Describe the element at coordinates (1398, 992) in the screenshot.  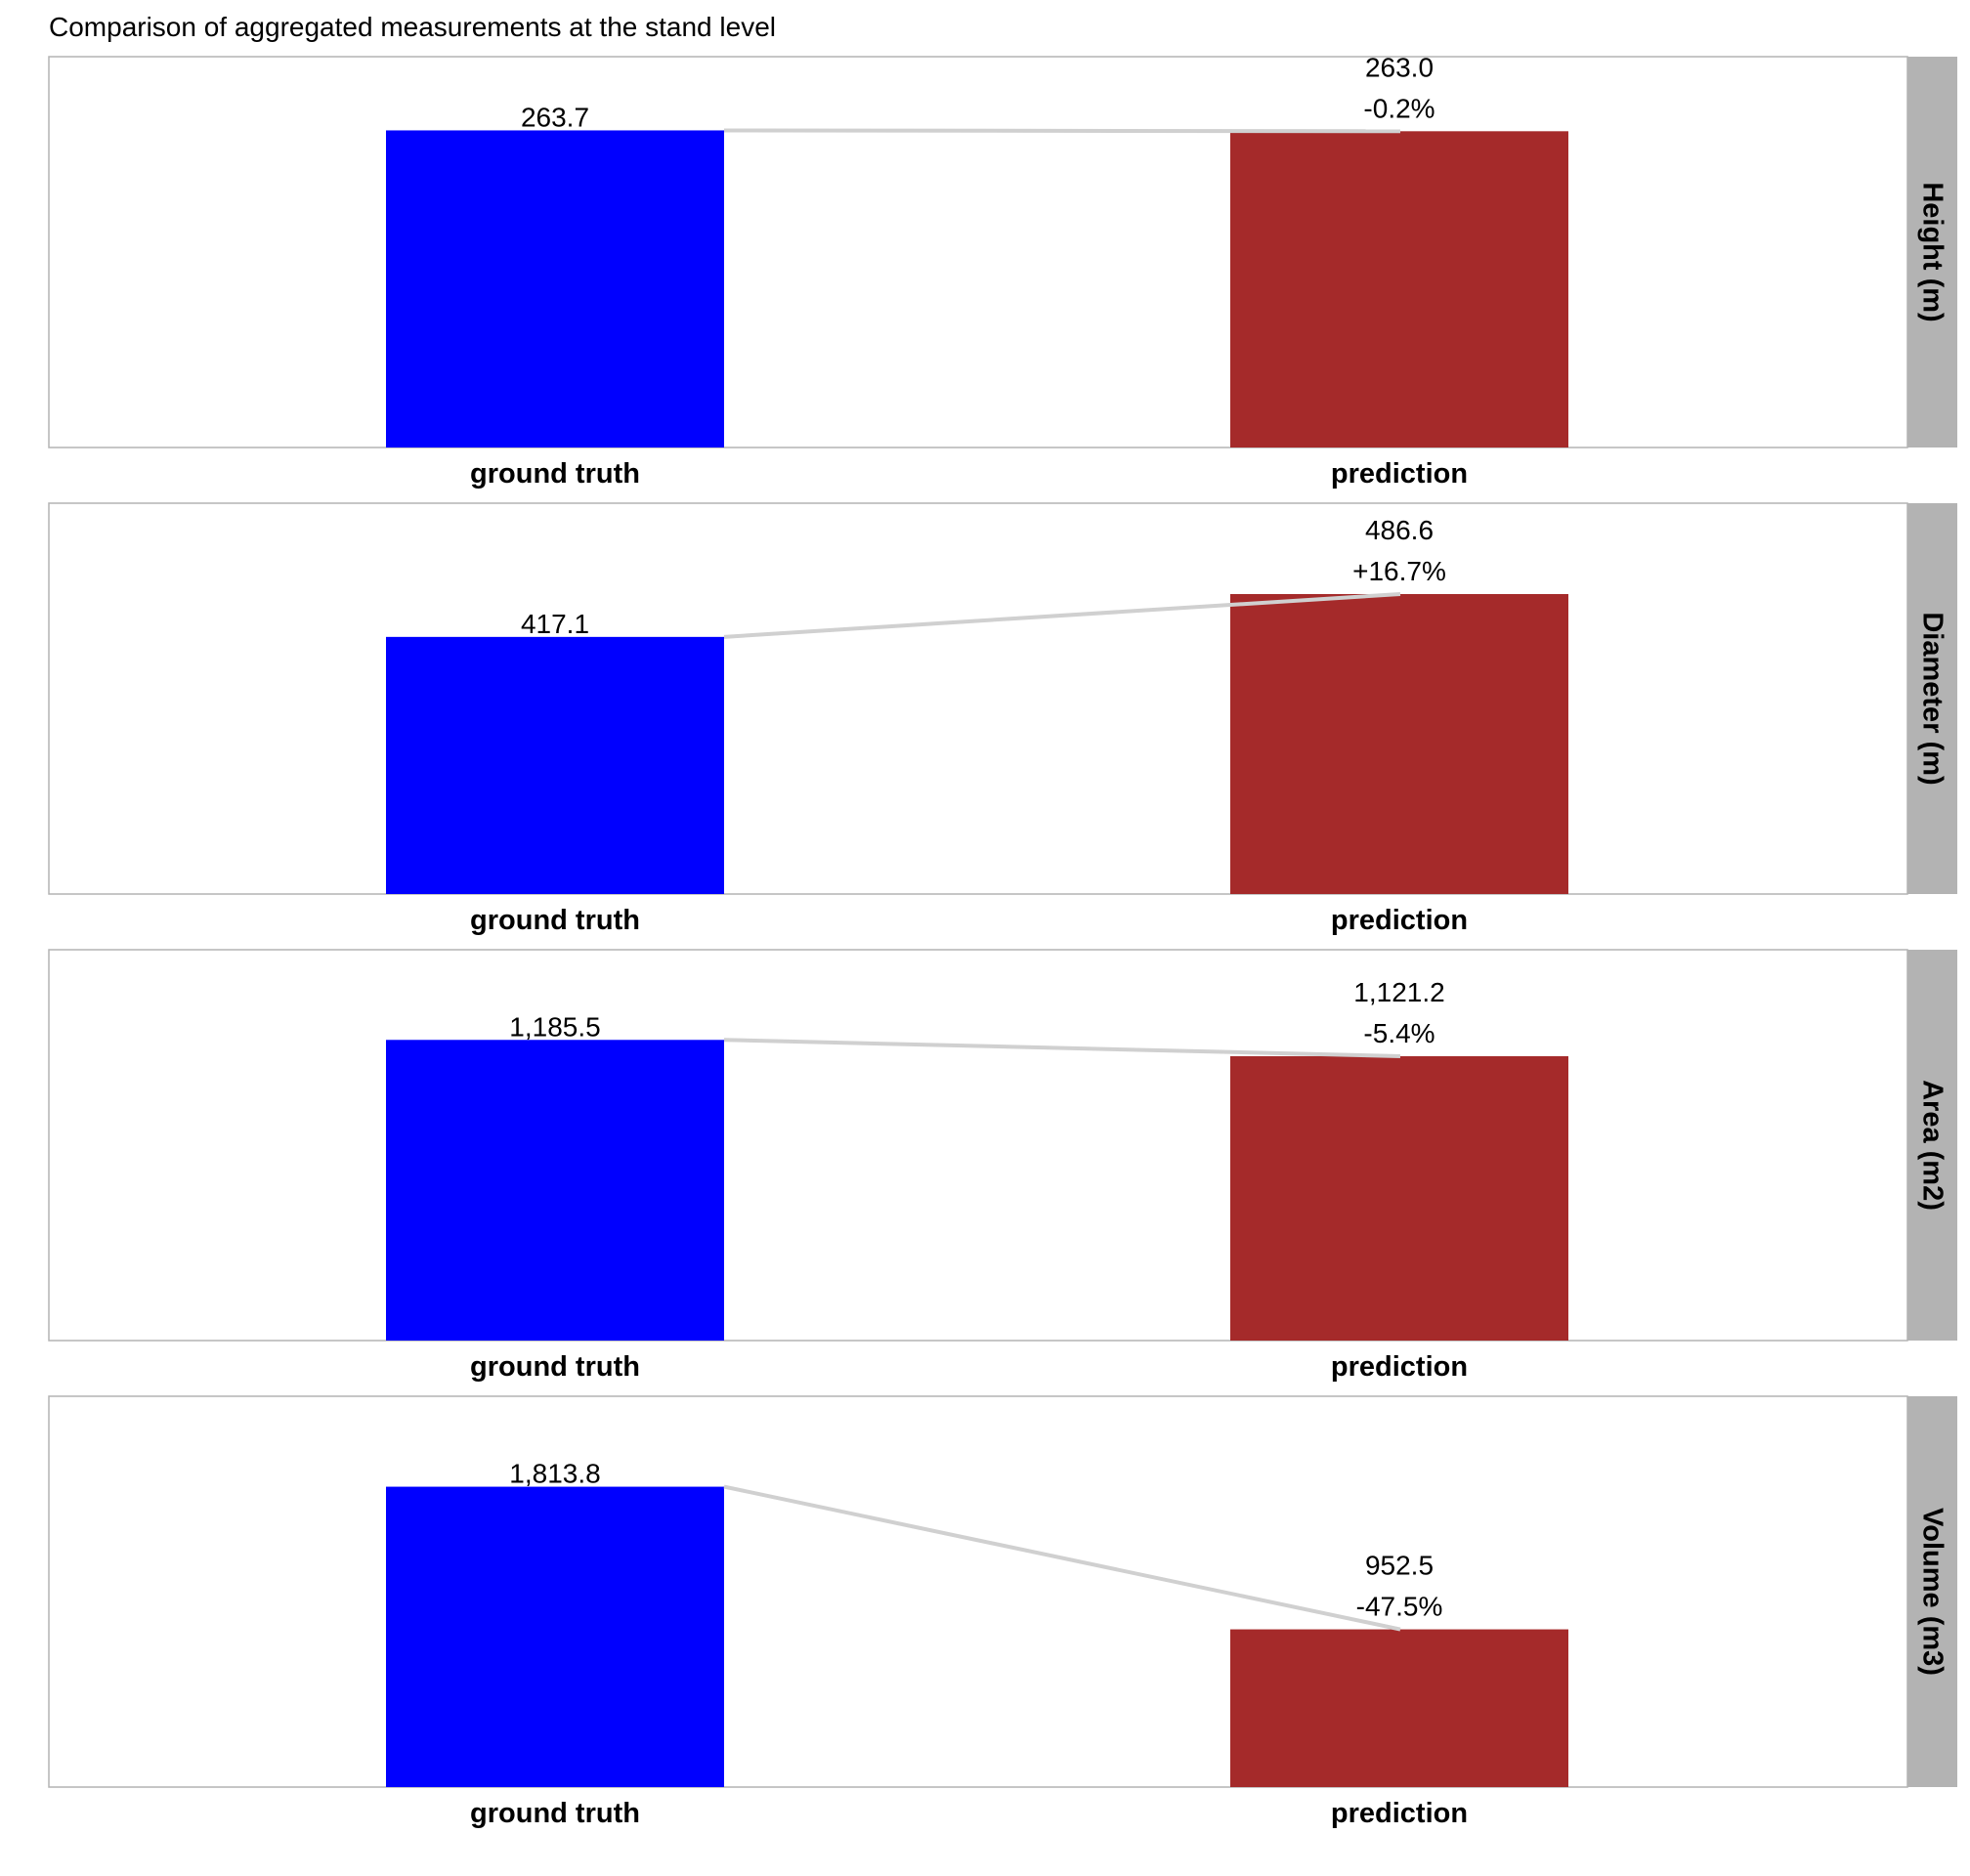
I see `panel-2-value-label-prediction: 1,121.2` at that location.